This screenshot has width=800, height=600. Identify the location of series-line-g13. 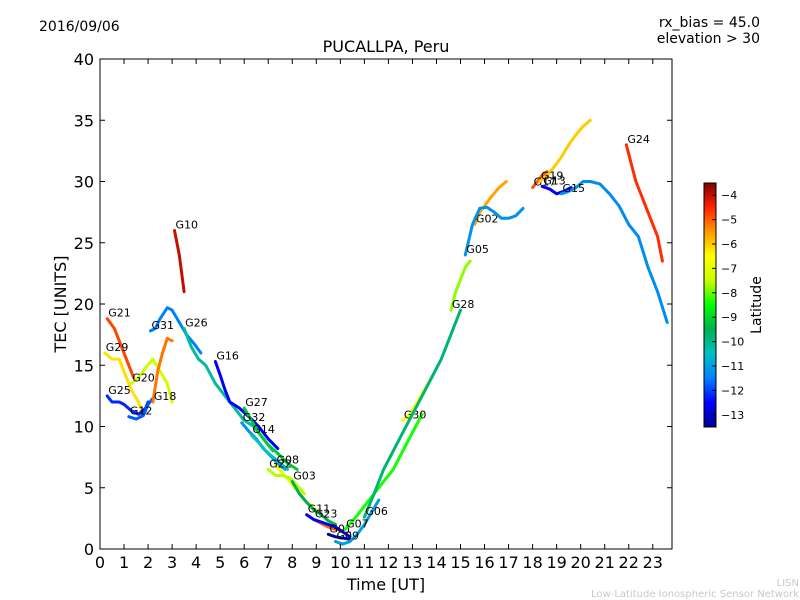
(556, 190).